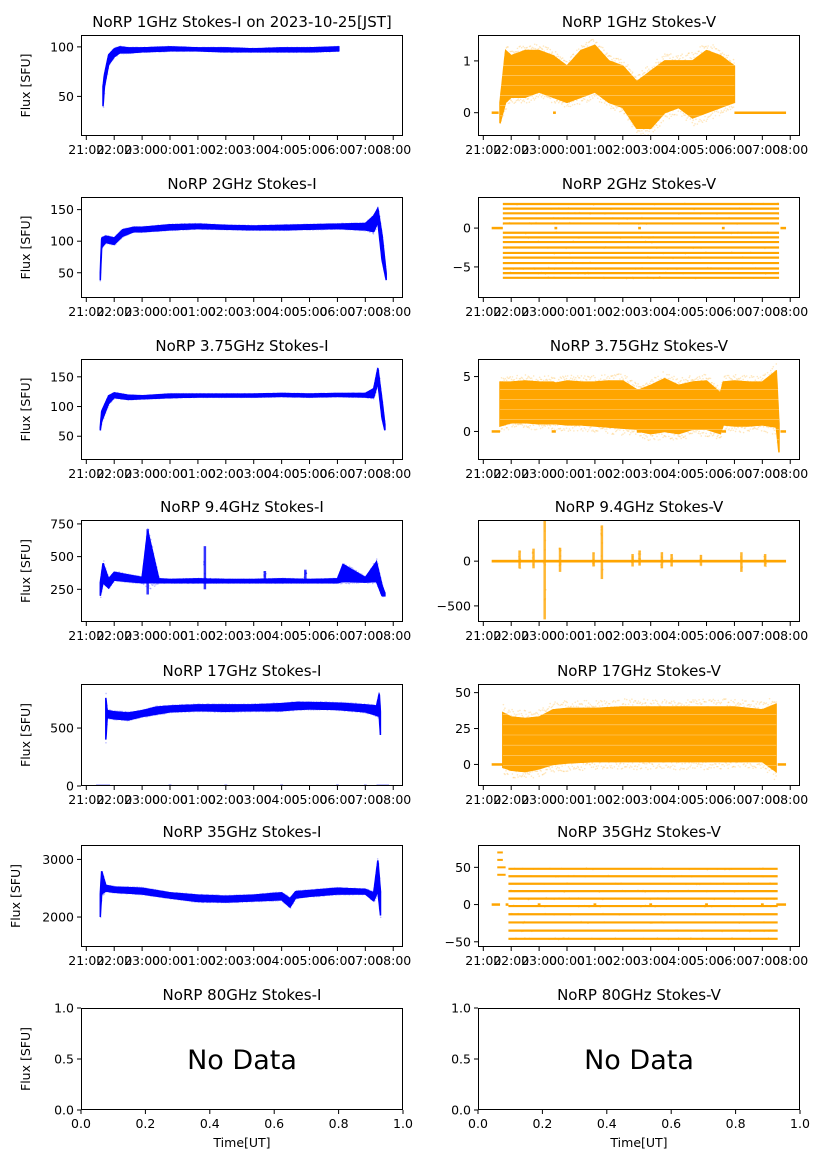 Image resolution: width=827 pixels, height=1169 pixels. I want to click on x-tick-label: 00:00, so click(170, 799).